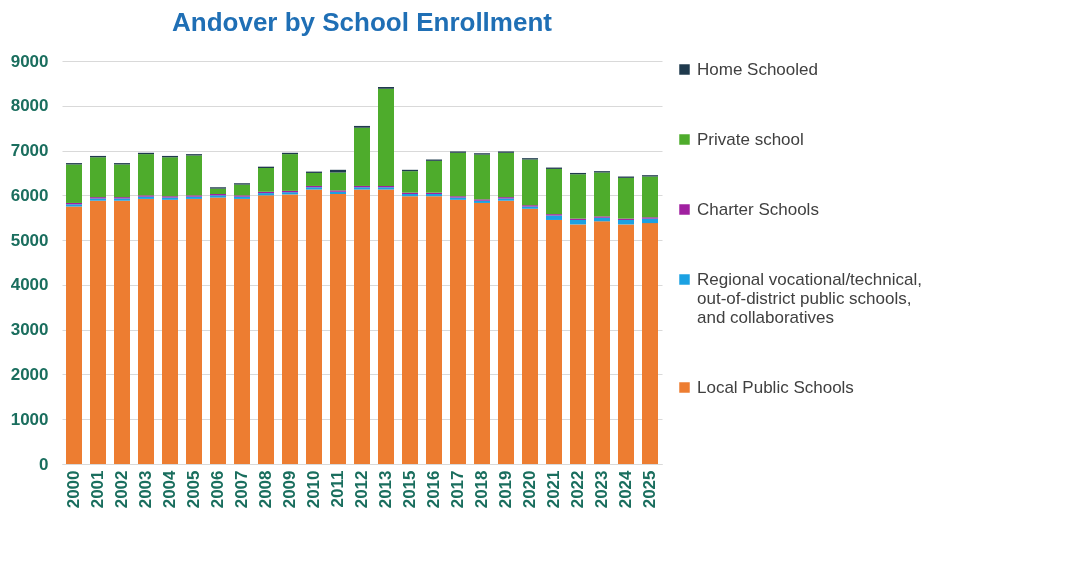  Describe the element at coordinates (29, 374) in the screenshot. I see `y-tick-label: 2000` at that location.